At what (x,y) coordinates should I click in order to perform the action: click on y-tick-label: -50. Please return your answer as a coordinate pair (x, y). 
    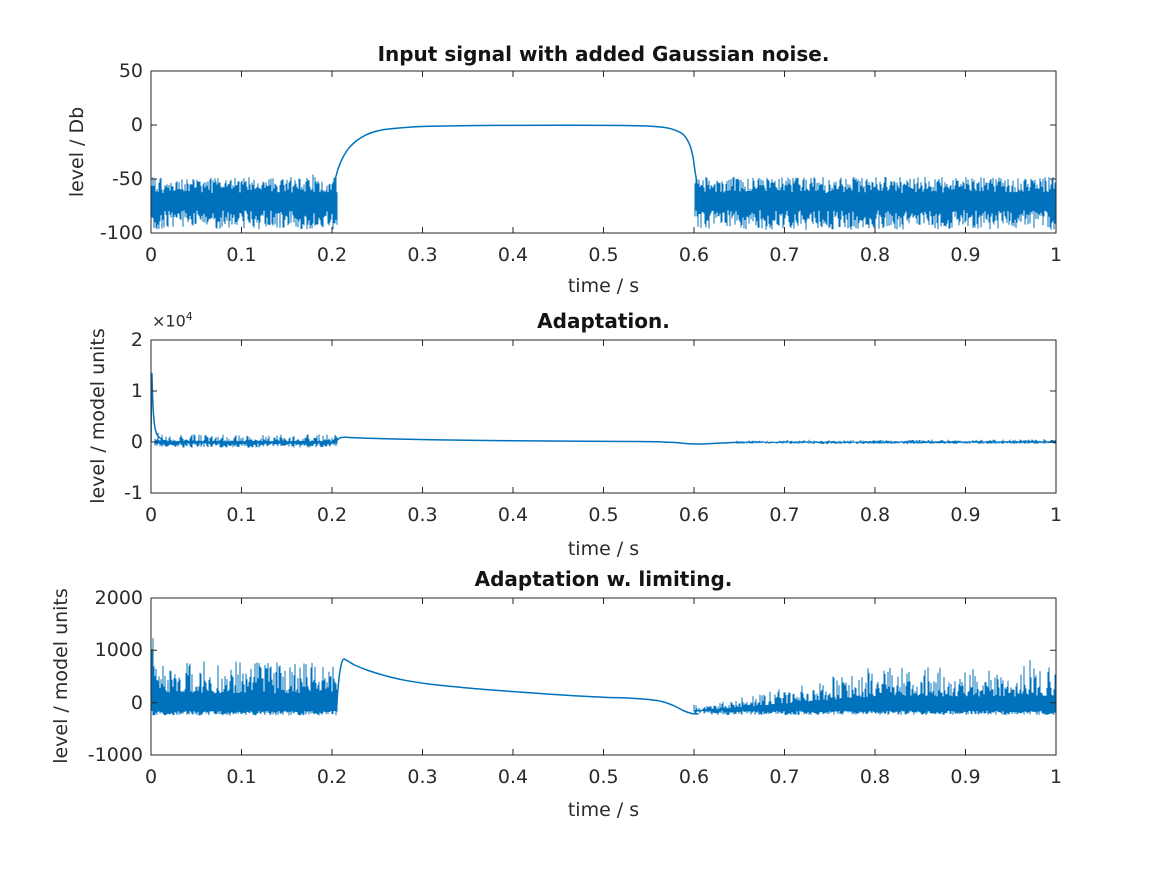
    Looking at the image, I should click on (127, 179).